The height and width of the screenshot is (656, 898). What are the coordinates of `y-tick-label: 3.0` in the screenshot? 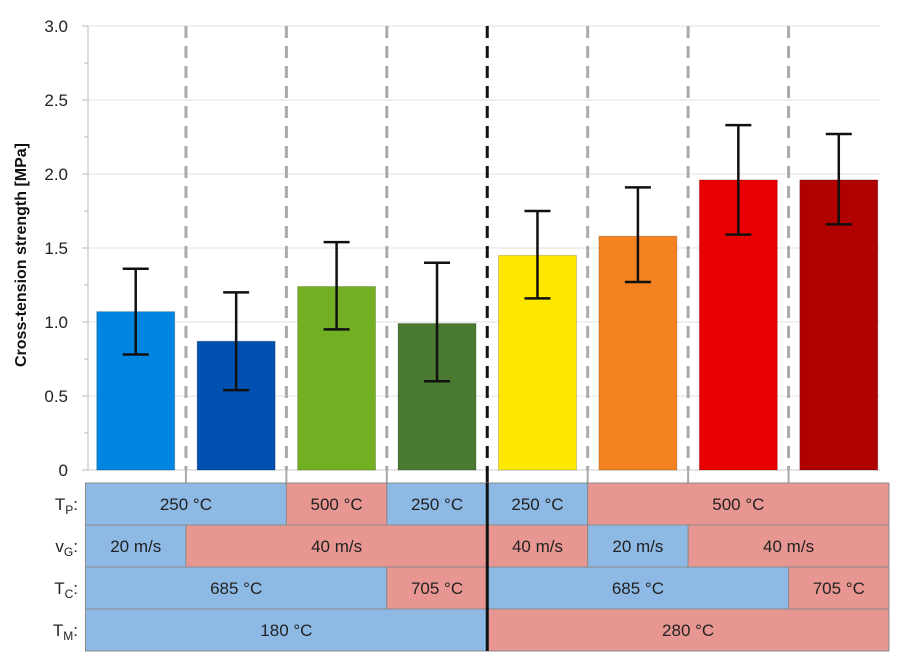 It's located at (56, 26).